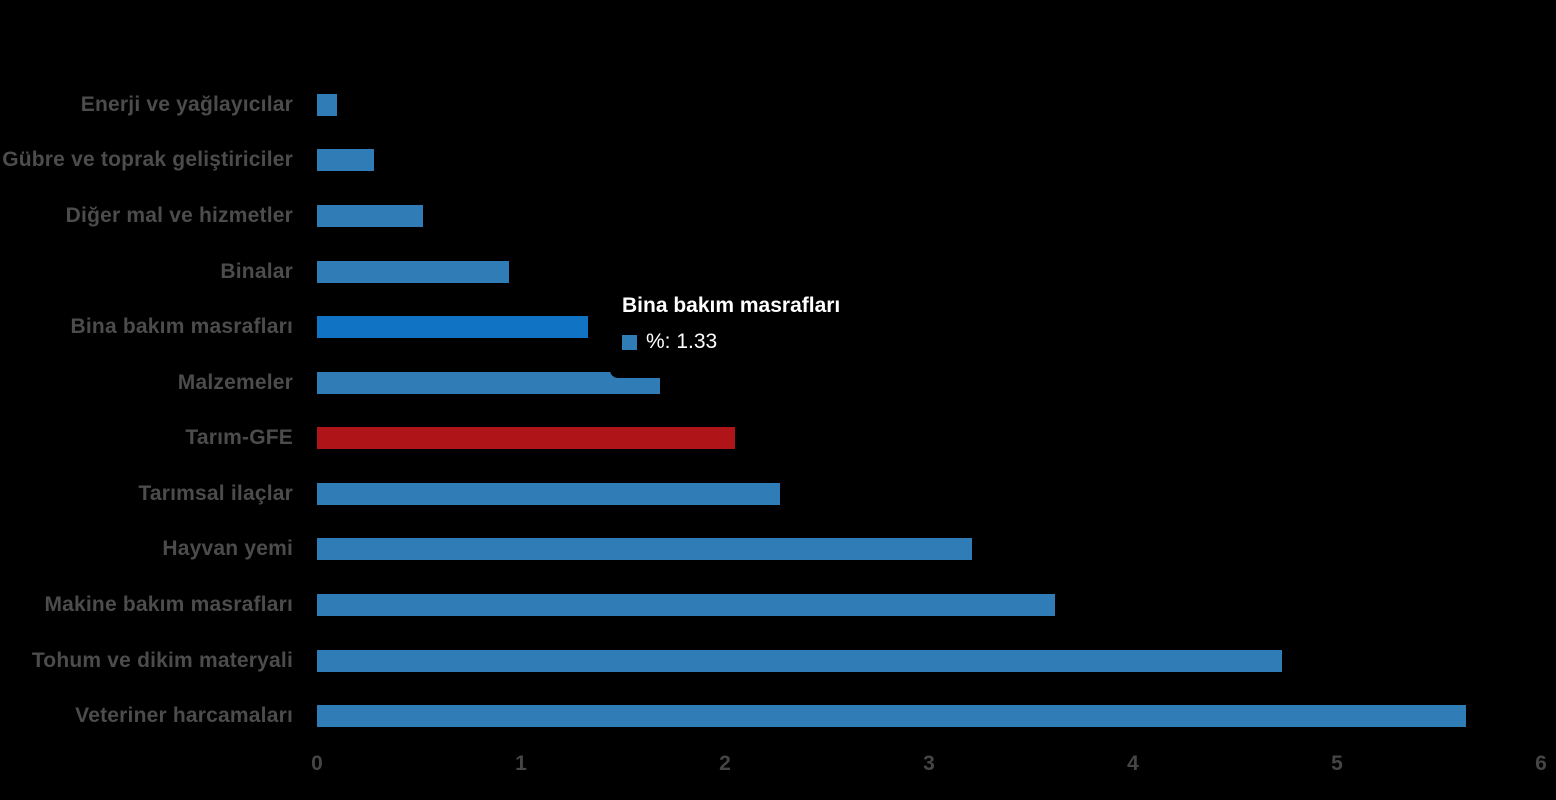  Describe the element at coordinates (629, 342) in the screenshot. I see `series-swatch-icon` at that location.